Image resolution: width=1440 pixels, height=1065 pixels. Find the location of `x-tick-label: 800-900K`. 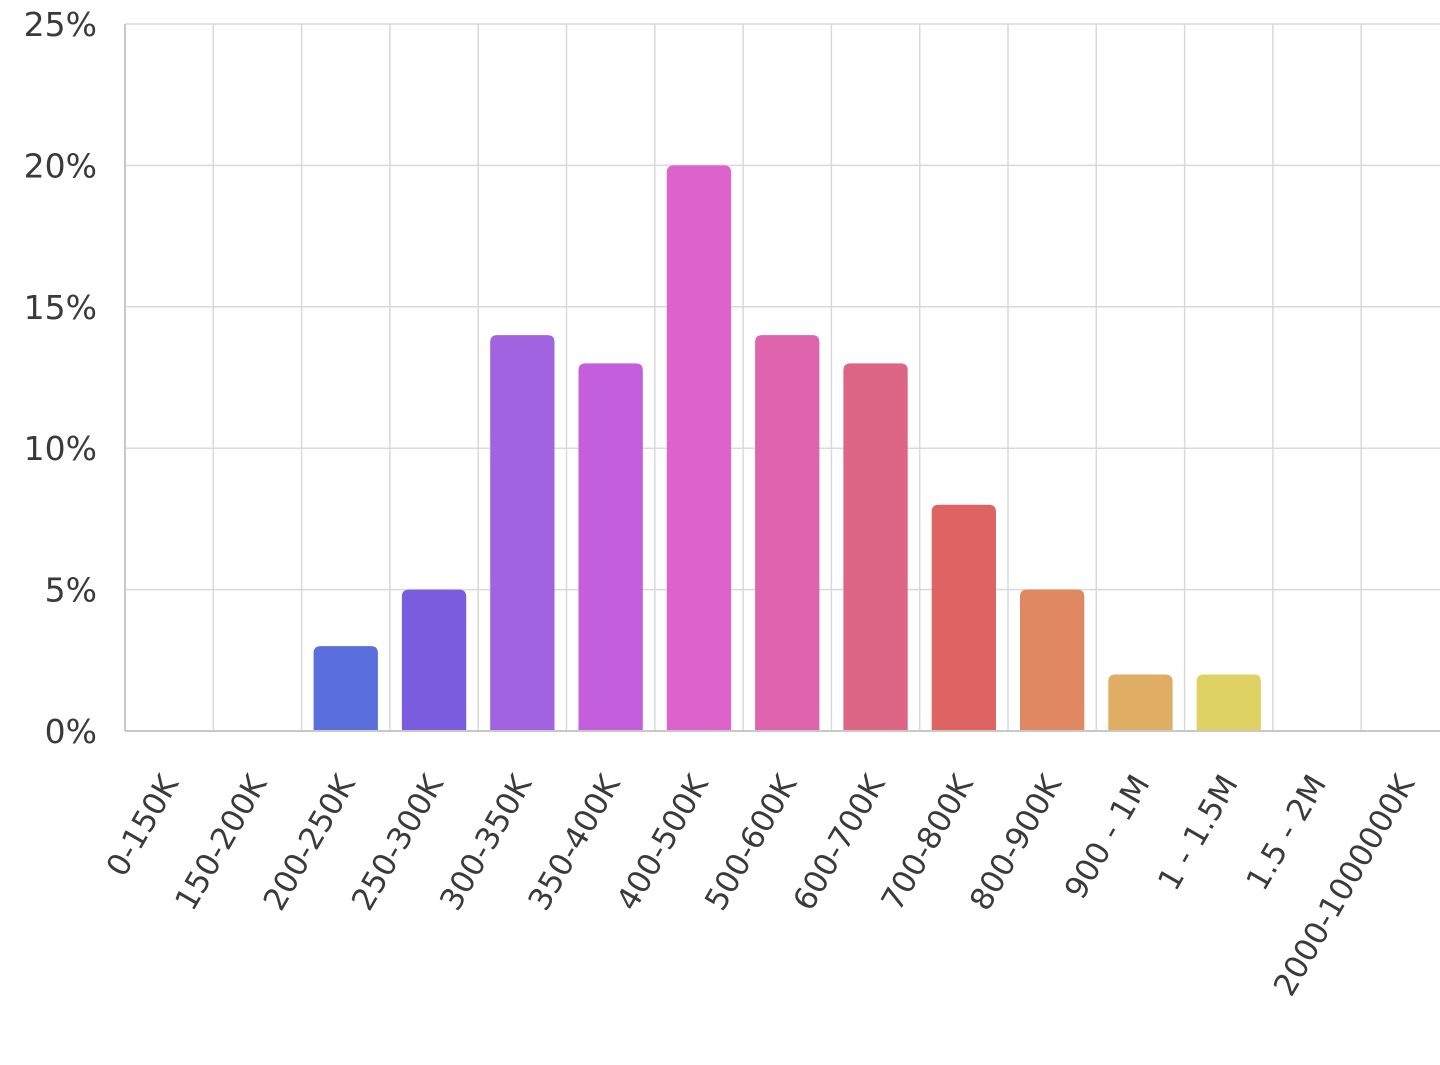

x-tick-label: 800-900K is located at coordinates (1016, 842).